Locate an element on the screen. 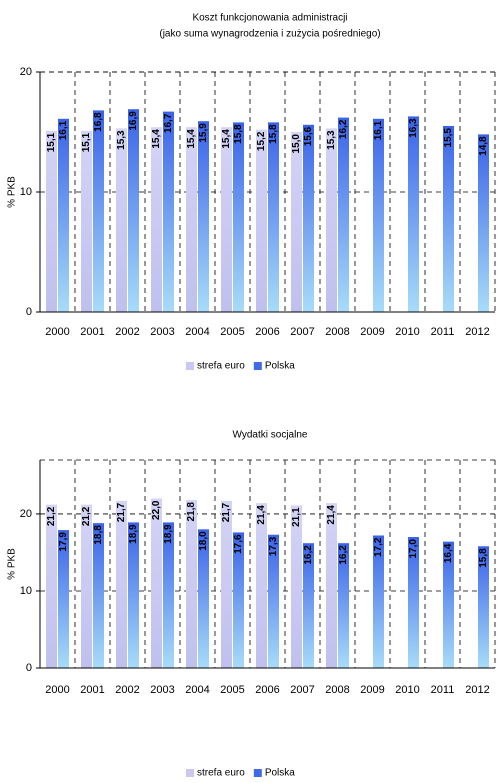  value-label: 21,2 is located at coordinates (51, 516).